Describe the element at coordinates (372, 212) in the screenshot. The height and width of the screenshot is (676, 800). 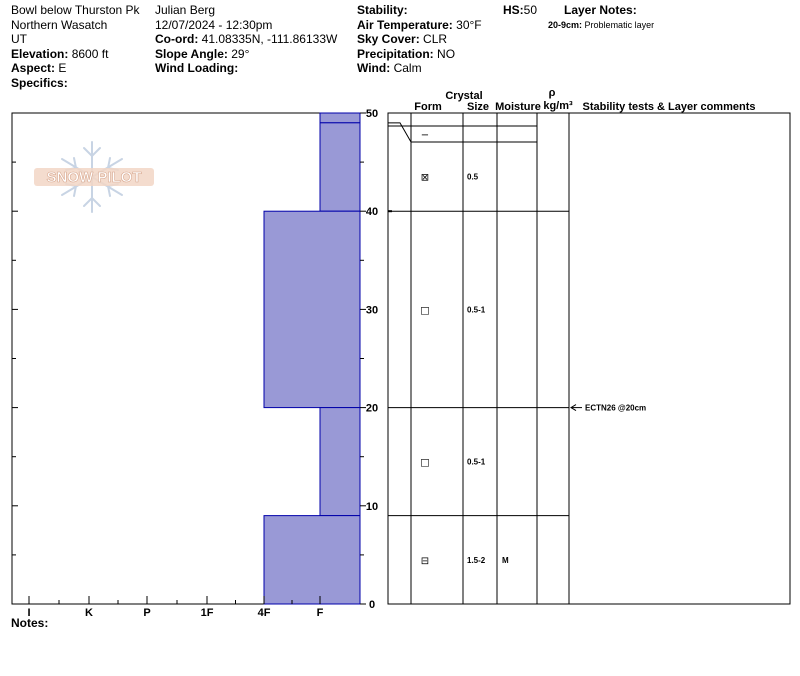
I see `depth-label-40: 40` at that location.